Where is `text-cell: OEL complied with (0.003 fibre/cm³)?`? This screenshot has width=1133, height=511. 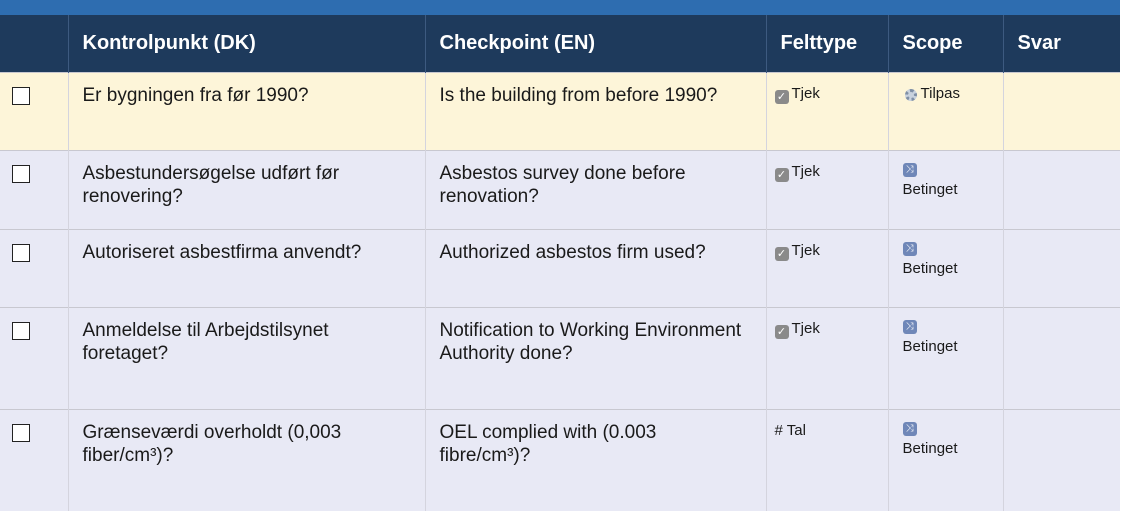 text-cell: OEL complied with (0.003 fibre/cm³)? is located at coordinates (595, 460).